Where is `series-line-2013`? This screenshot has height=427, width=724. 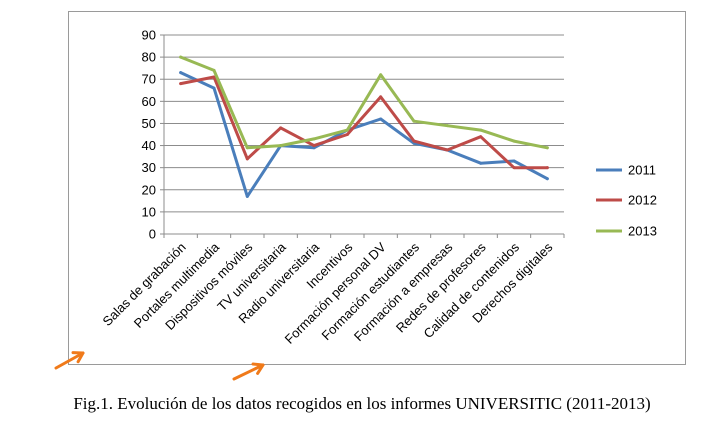
series-line-2013 is located at coordinates (364, 102).